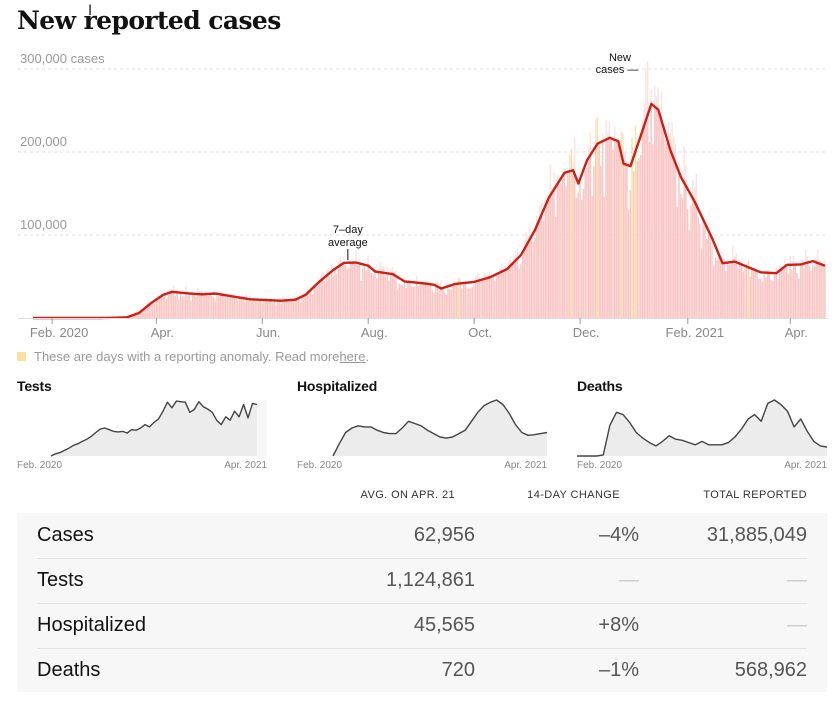  I want to click on x-tick-label: Jun., so click(268, 332).